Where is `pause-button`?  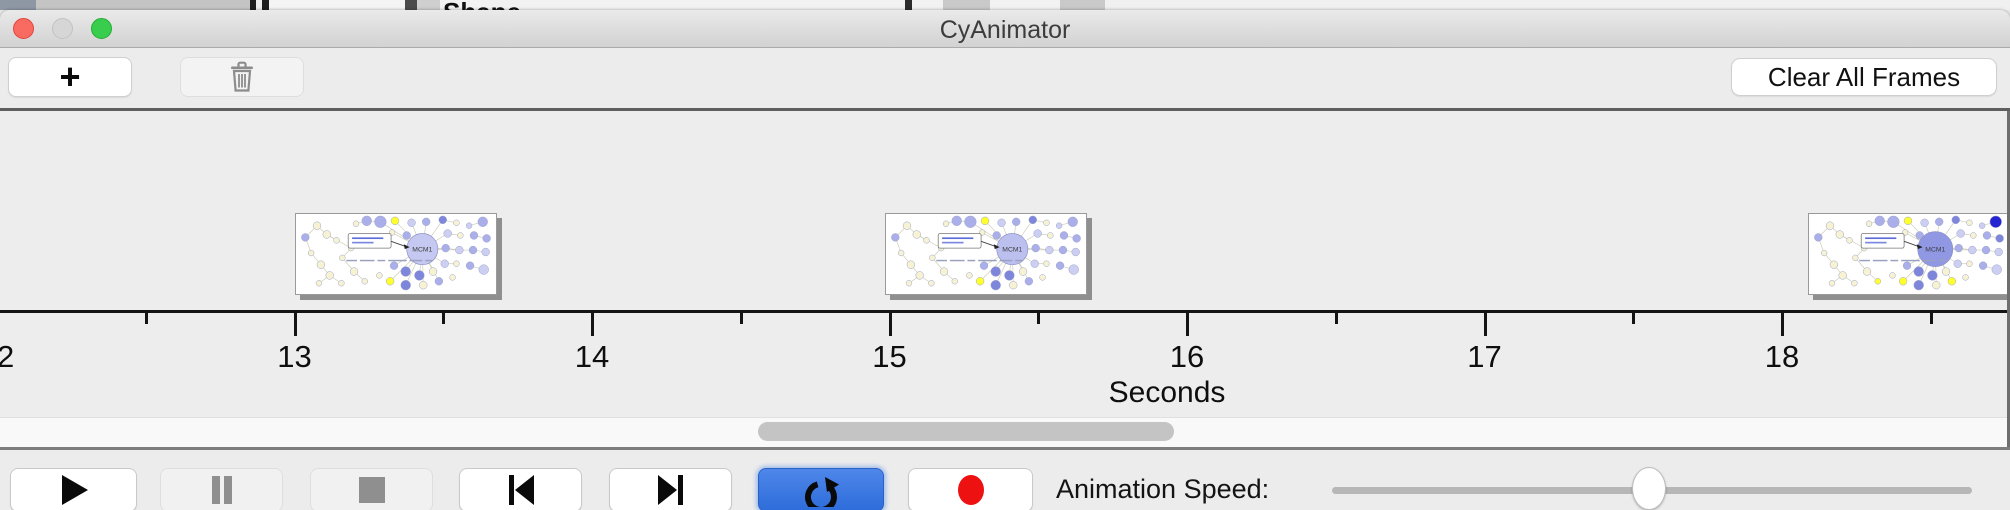
pause-button is located at coordinates (221, 489).